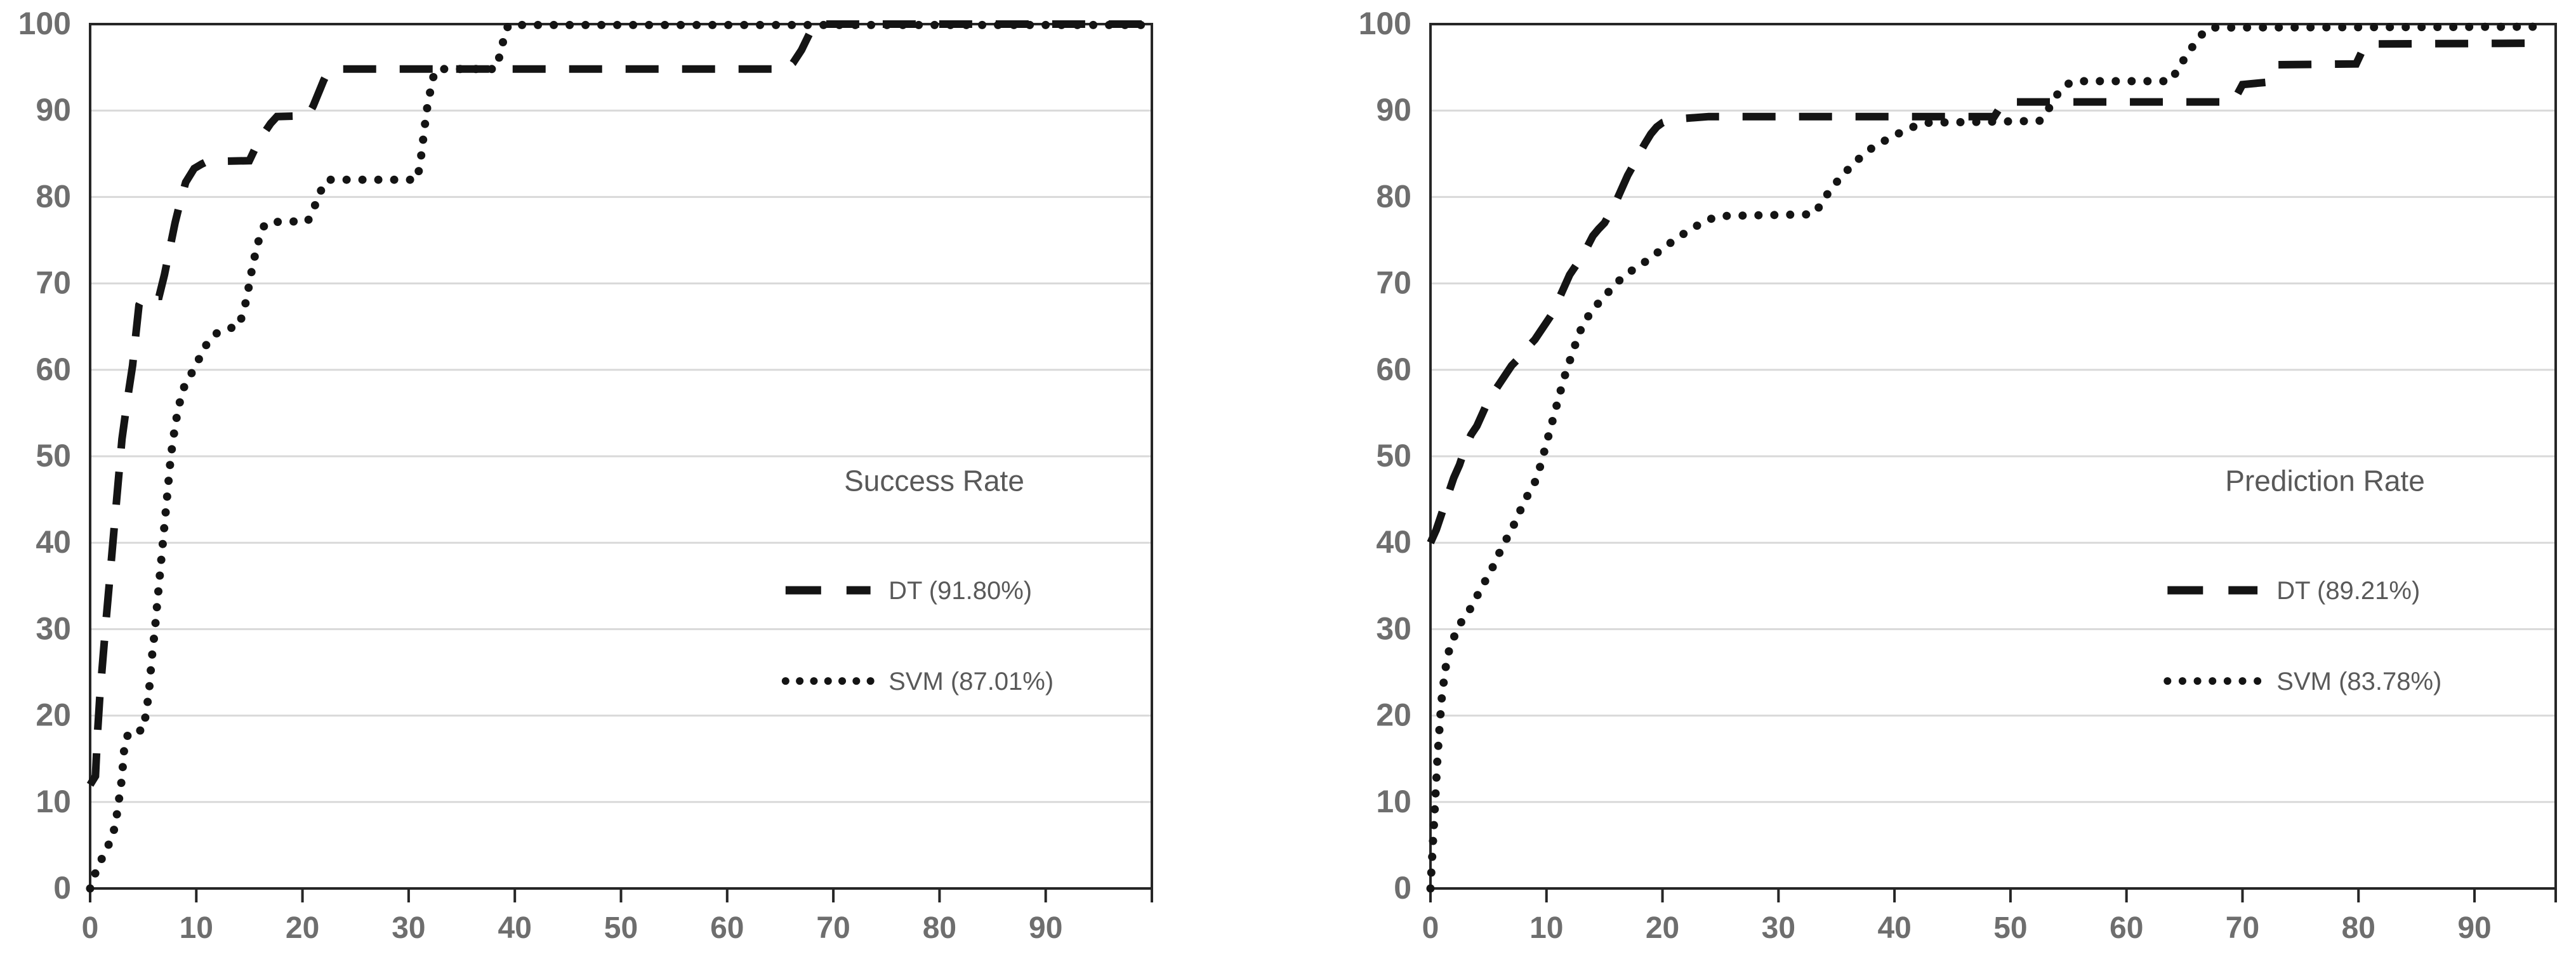 The width and height of the screenshot is (2576, 957). I want to click on legend-item-dt: DT (89.21%), so click(2294, 591).